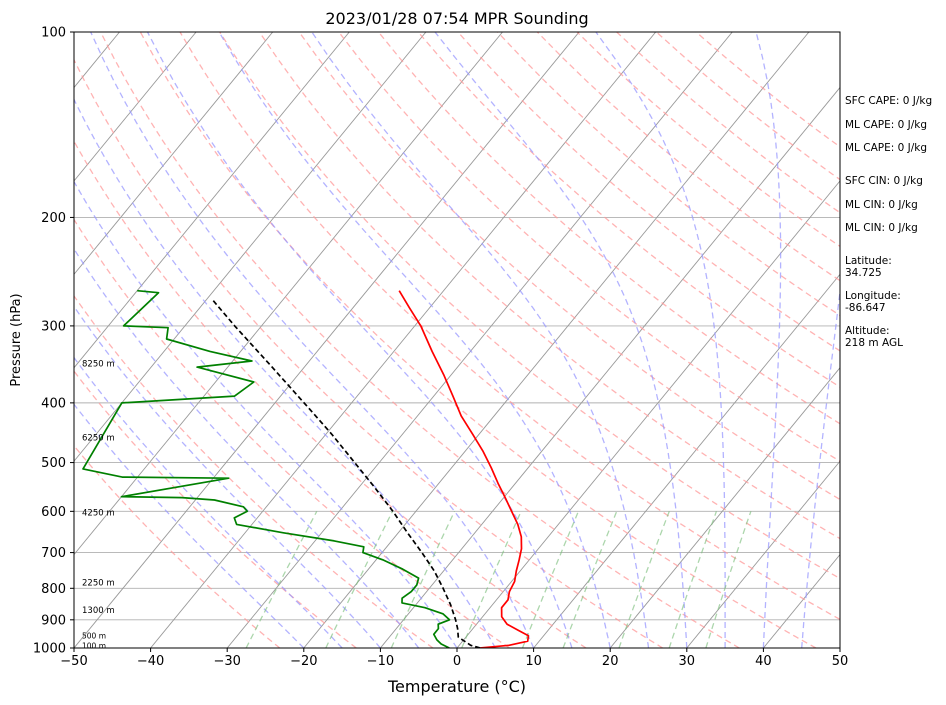 Image resolution: width=946 pixels, height=705 pixels. What do you see at coordinates (49, 649) in the screenshot?
I see `y-tick-label: 1000` at bounding box center [49, 649].